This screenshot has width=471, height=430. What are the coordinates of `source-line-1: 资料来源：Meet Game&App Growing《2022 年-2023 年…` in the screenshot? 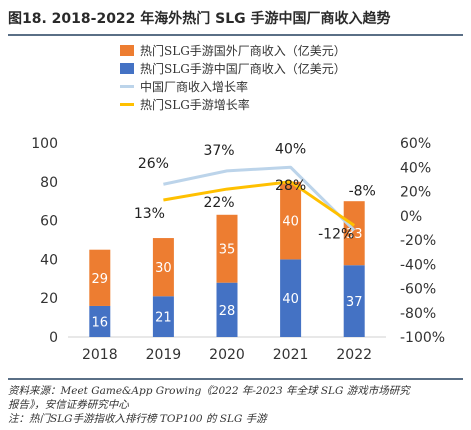 It's located at (209, 391).